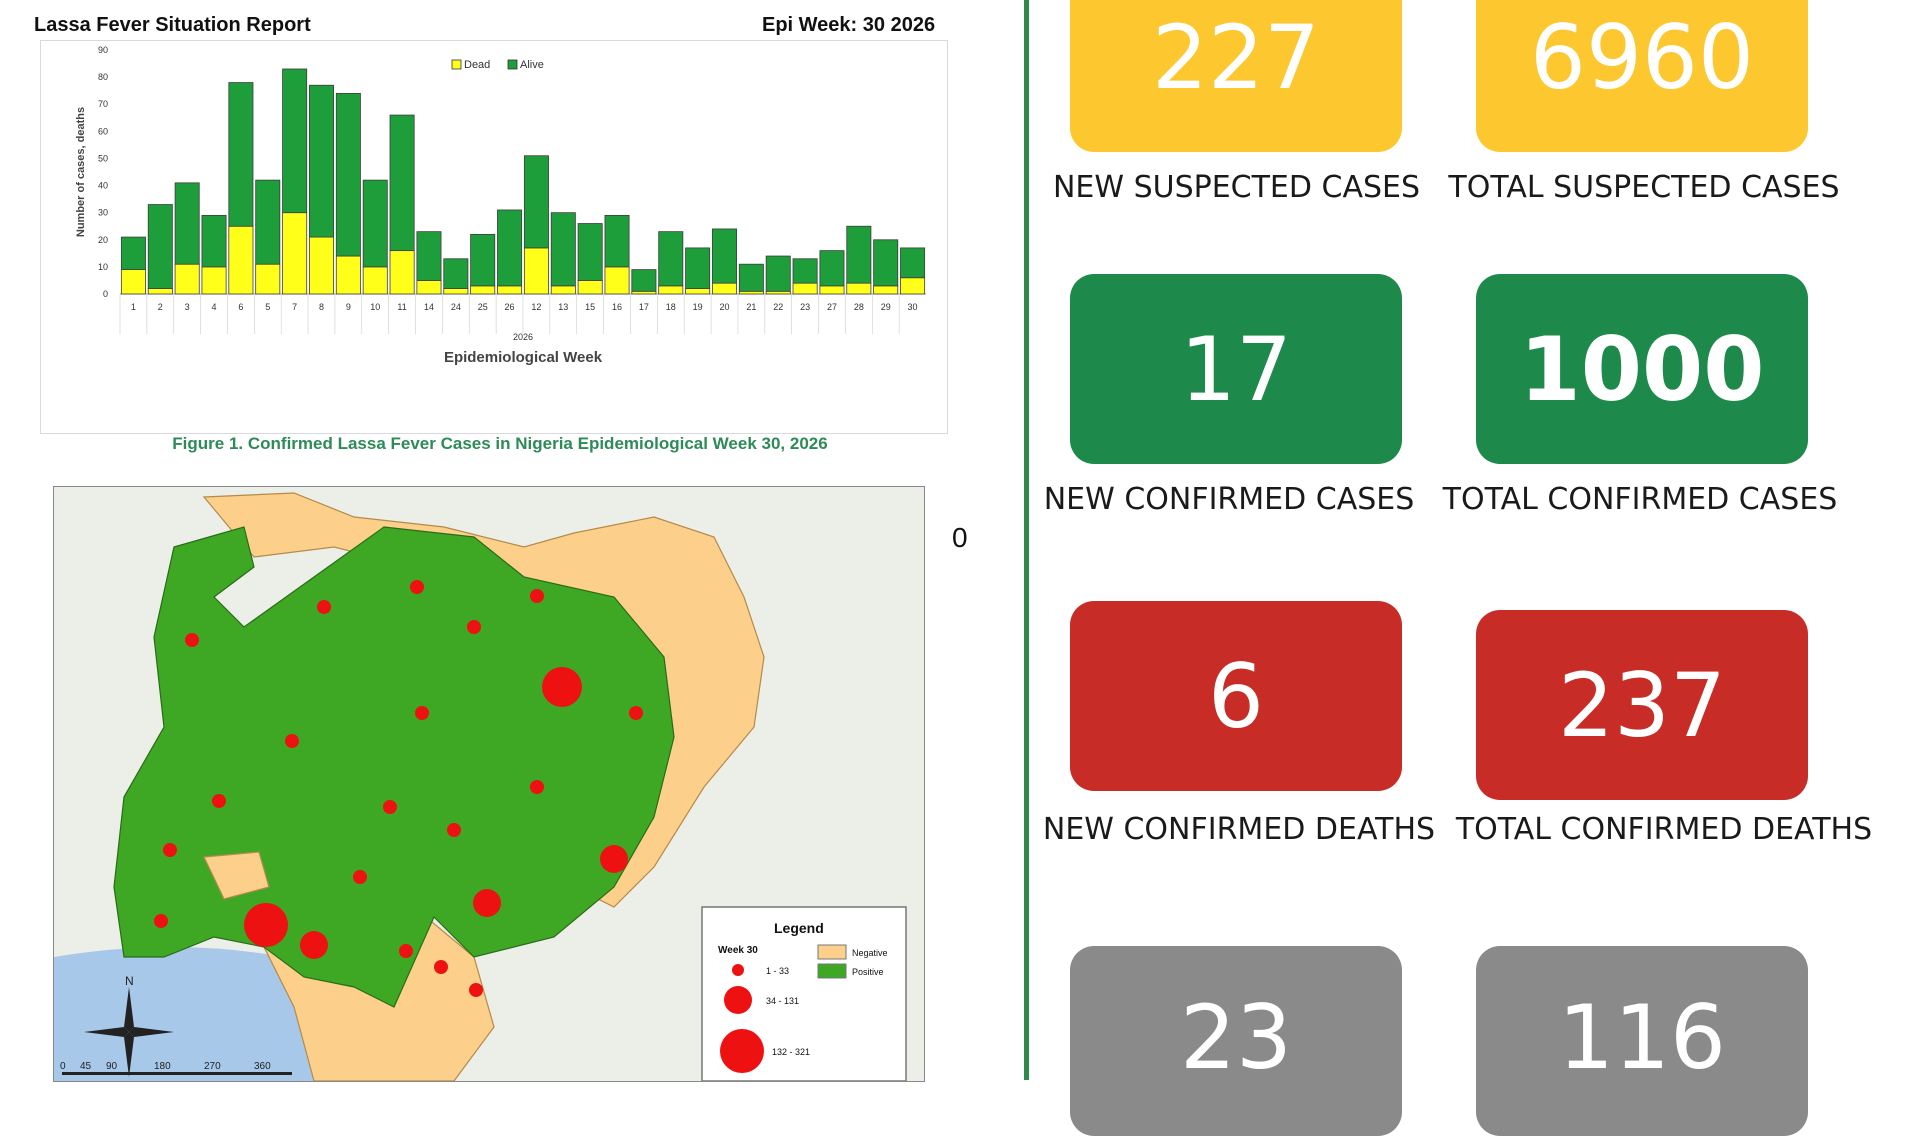 The height and width of the screenshot is (1136, 1920). What do you see at coordinates (214, 307) in the screenshot?
I see `x-tick-label: 4` at bounding box center [214, 307].